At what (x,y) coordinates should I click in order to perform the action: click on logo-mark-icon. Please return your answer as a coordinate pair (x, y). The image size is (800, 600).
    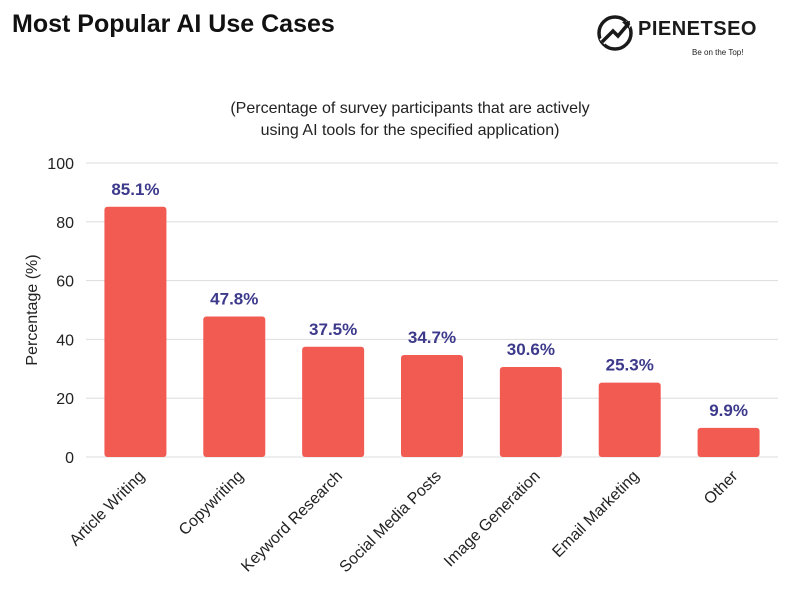
    Looking at the image, I should click on (615, 33).